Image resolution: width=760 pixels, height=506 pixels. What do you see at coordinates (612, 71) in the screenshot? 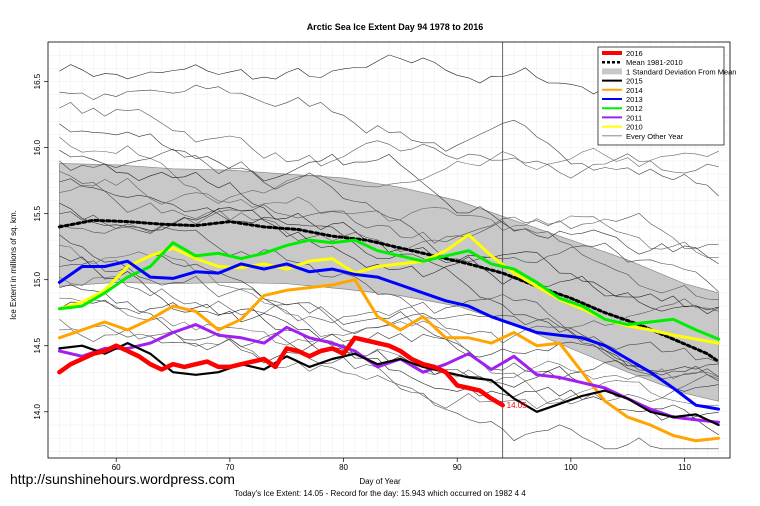
I see `legend-swatch-1-standard-deviation-from-mean` at bounding box center [612, 71].